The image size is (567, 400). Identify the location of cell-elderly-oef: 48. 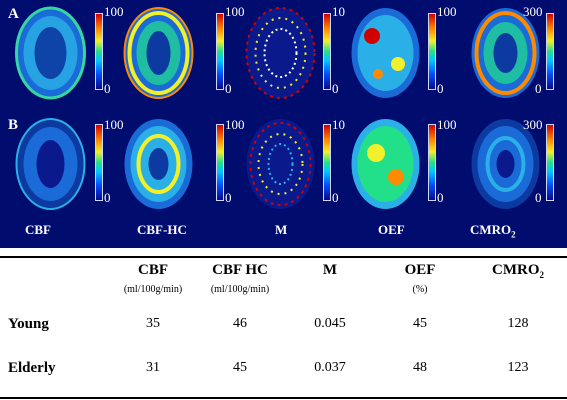
(420, 367).